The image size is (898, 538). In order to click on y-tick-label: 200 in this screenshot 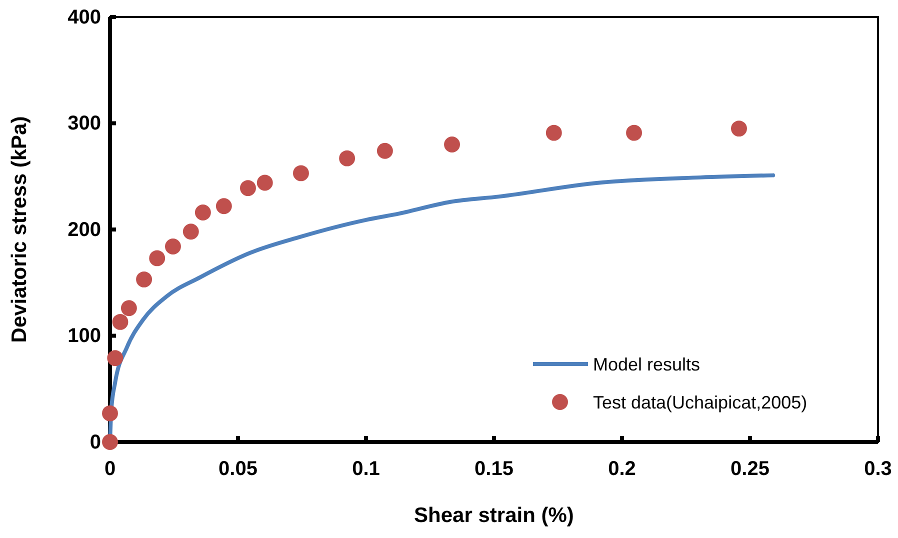, I will do `click(84, 229)`.